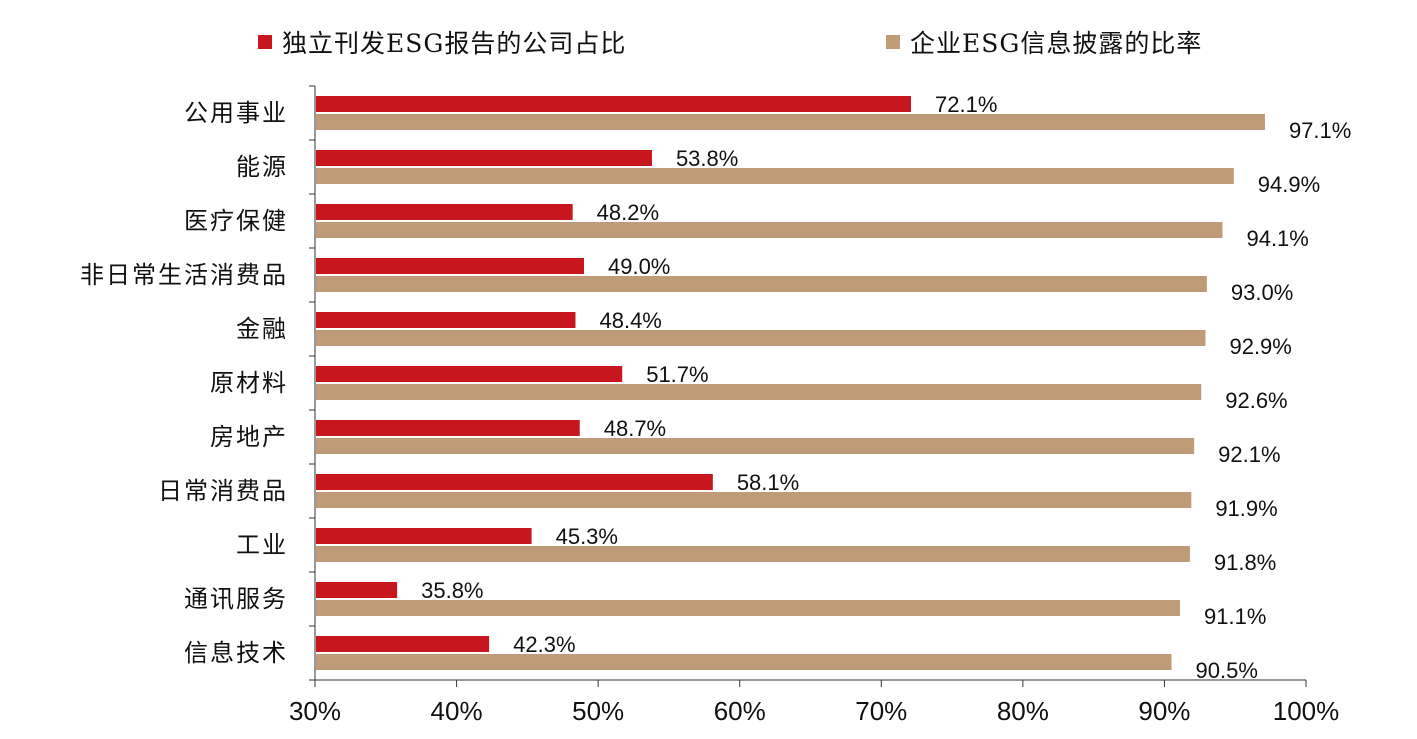 This screenshot has height=739, width=1417. What do you see at coordinates (677, 374) in the screenshot?
I see `data-label-report-ratio: 51.7%` at bounding box center [677, 374].